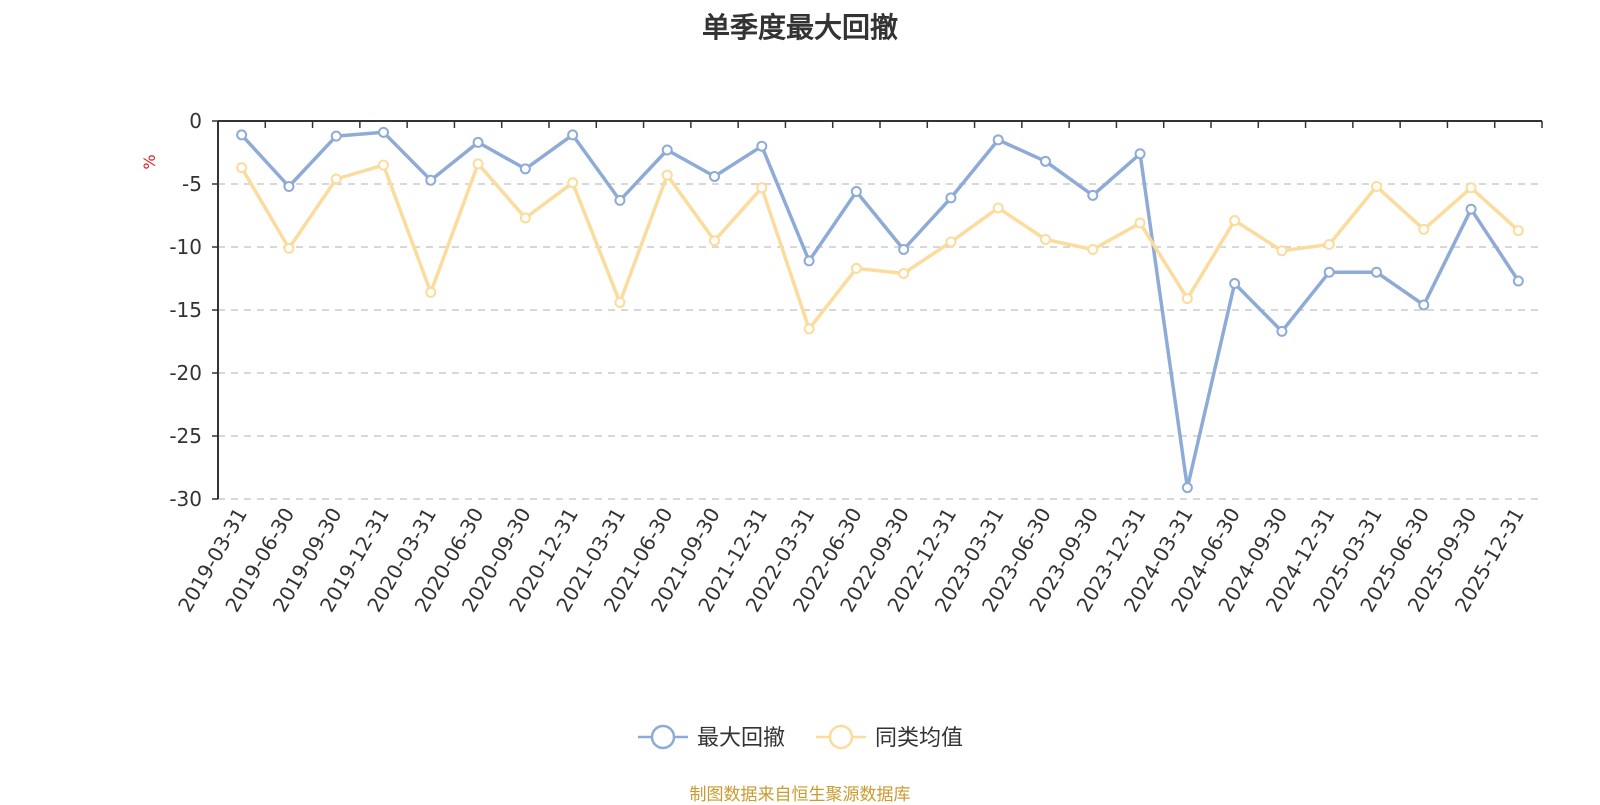 This screenshot has width=1600, height=805. I want to click on y-tick-label: -30, so click(185, 499).